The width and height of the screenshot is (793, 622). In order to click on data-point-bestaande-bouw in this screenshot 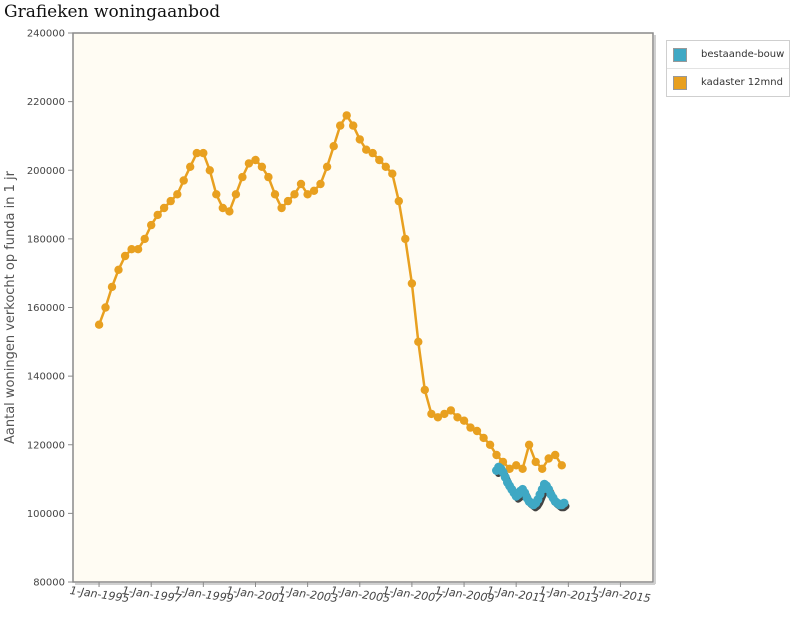, I will do `click(564, 503)`.